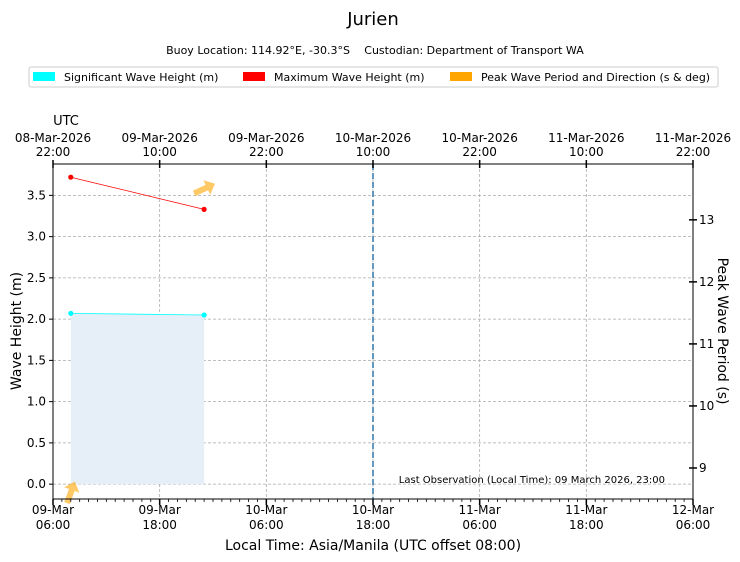  I want to click on y-tick-label: 3.5, so click(36, 195).